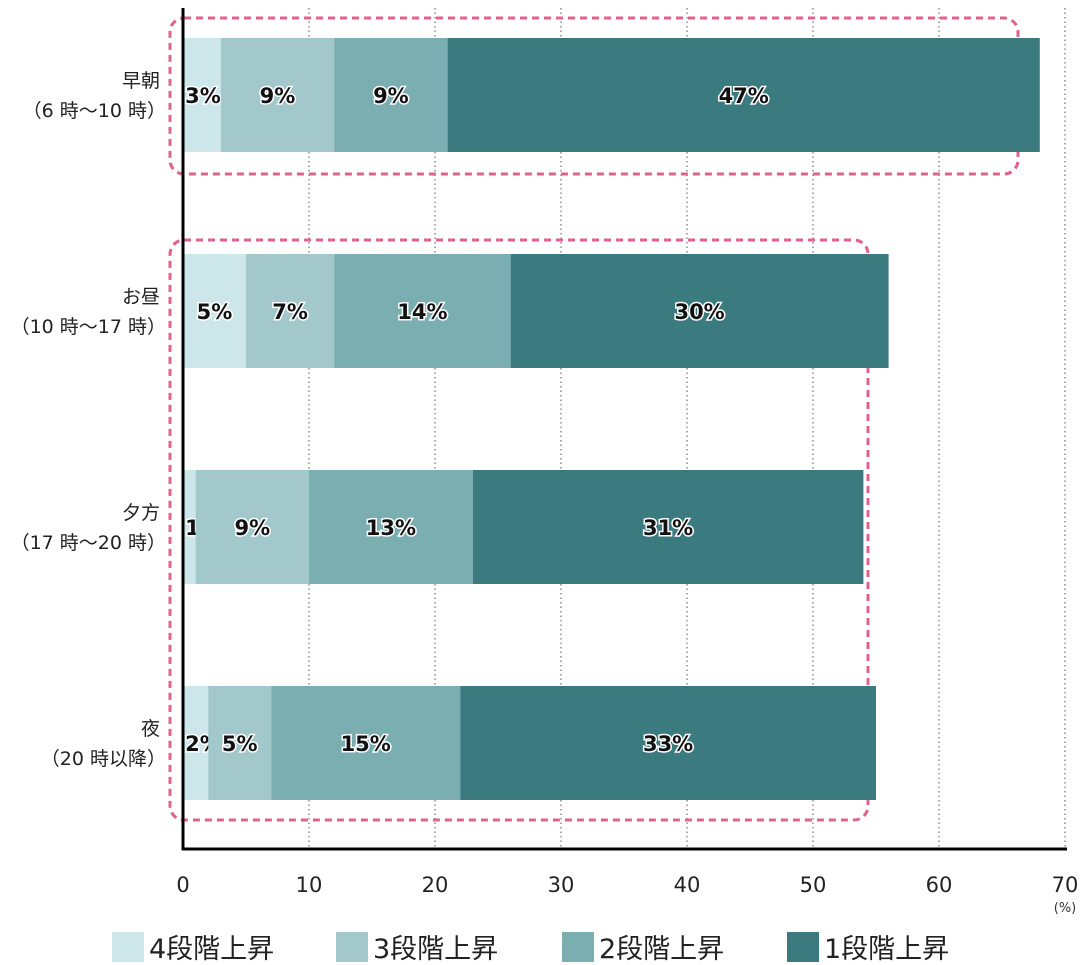 The image size is (1084, 965). I want to click on bar-data-label-1-3: 30%, so click(699, 312).